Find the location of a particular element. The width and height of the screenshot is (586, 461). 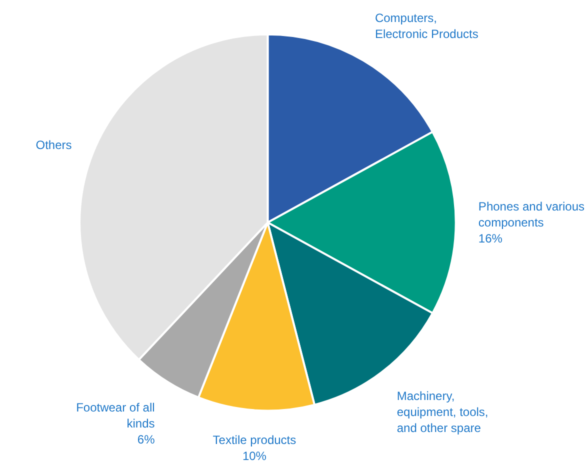

slice-label: Phones and various components is located at coordinates (531, 214).